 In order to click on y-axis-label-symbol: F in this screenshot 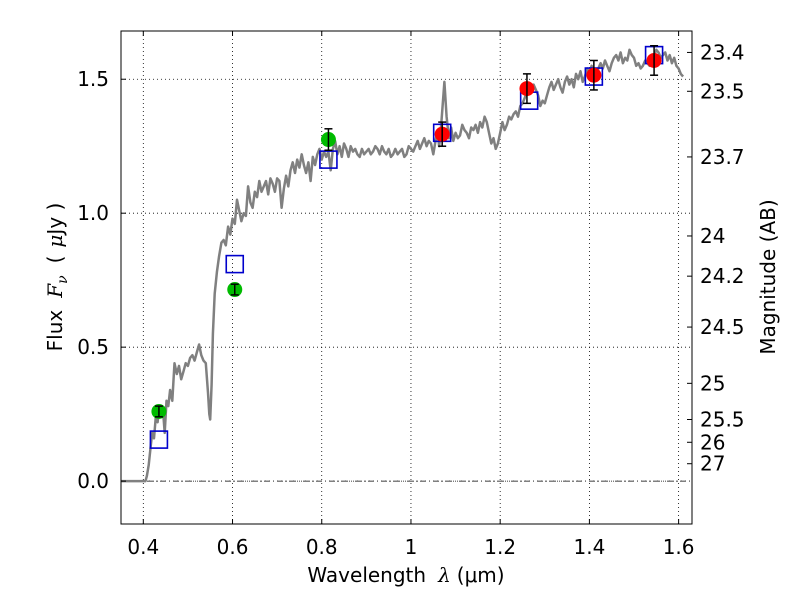, I will do `click(55, 291)`.